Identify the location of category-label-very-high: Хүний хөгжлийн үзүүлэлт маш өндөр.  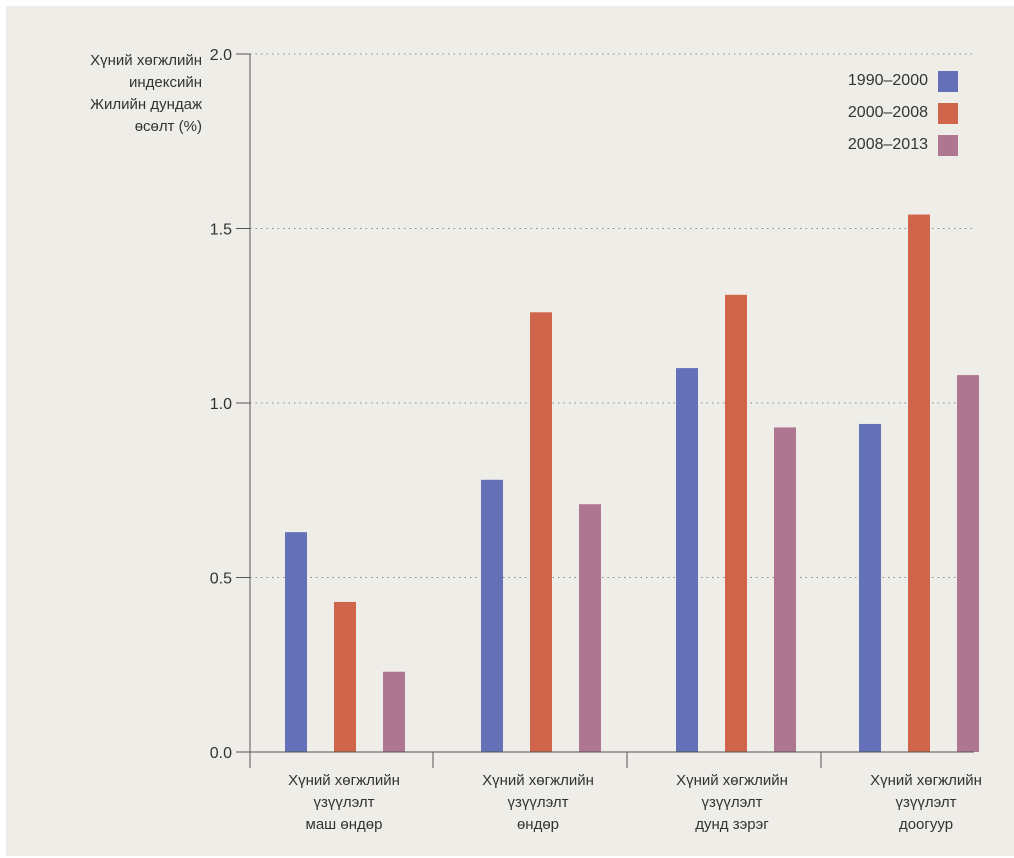
(344, 803).